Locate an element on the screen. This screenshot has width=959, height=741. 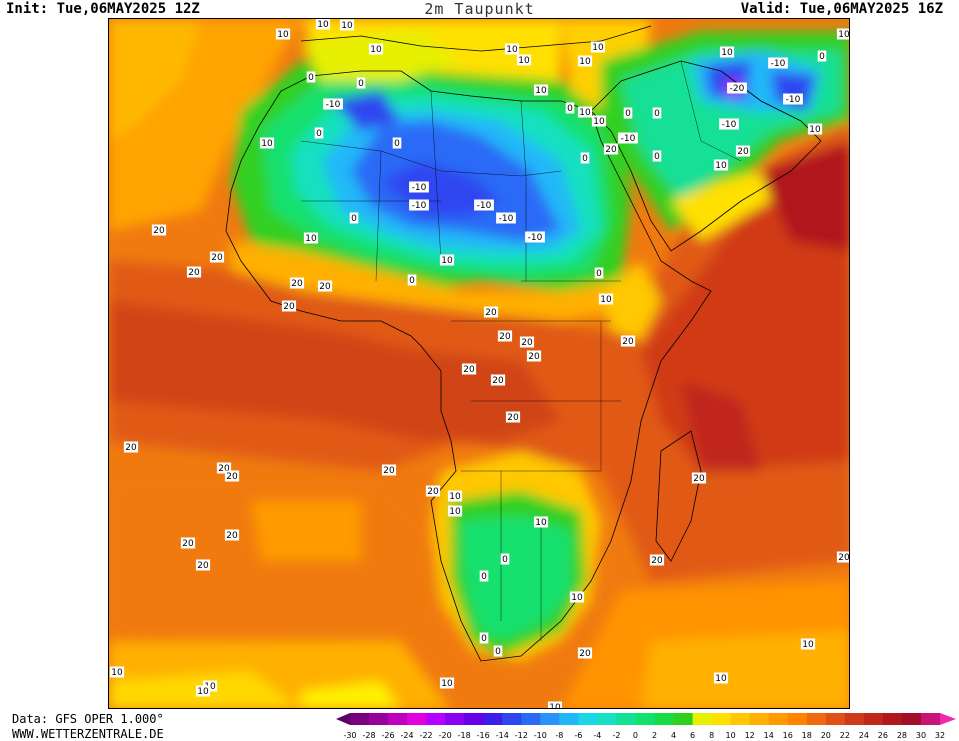
svg-text: -20 is located at coordinates (737, 89).